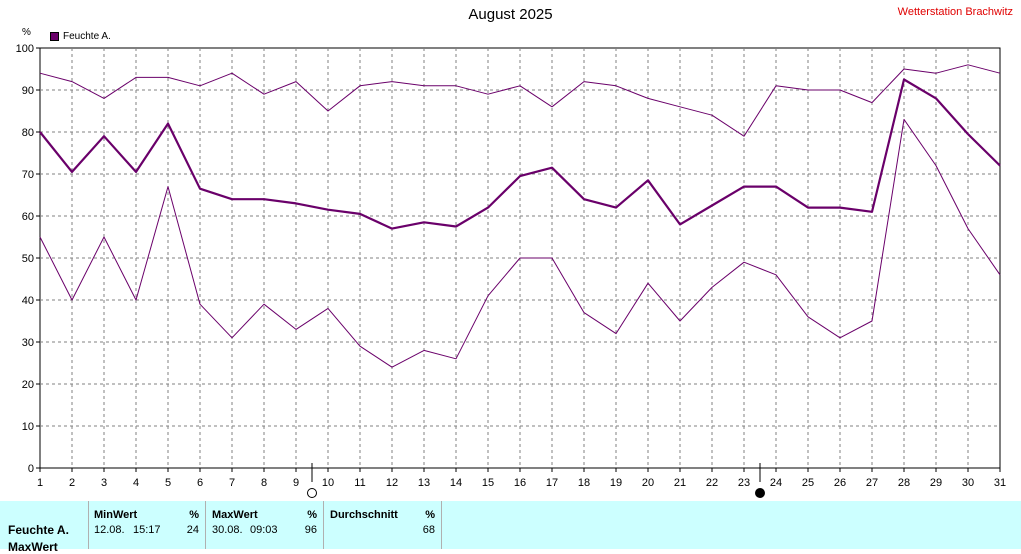 Image resolution: width=1021 pixels, height=554 pixels. I want to click on footer-max-cell: MaxWert % 30.08. 09:03 96, so click(265, 525).